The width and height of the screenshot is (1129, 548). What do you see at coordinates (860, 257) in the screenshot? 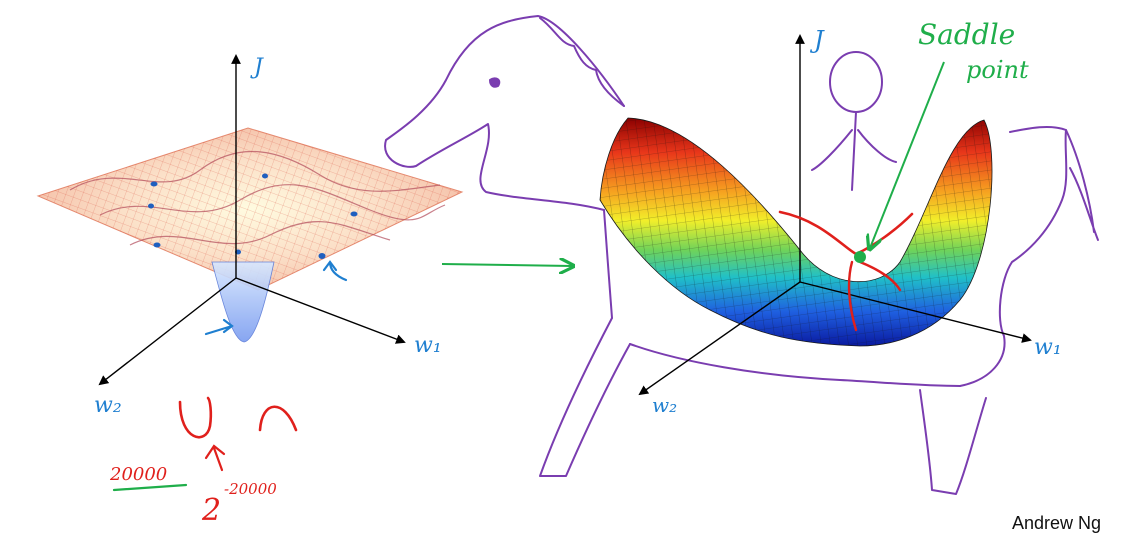
I see `saddle-point-marker` at bounding box center [860, 257].